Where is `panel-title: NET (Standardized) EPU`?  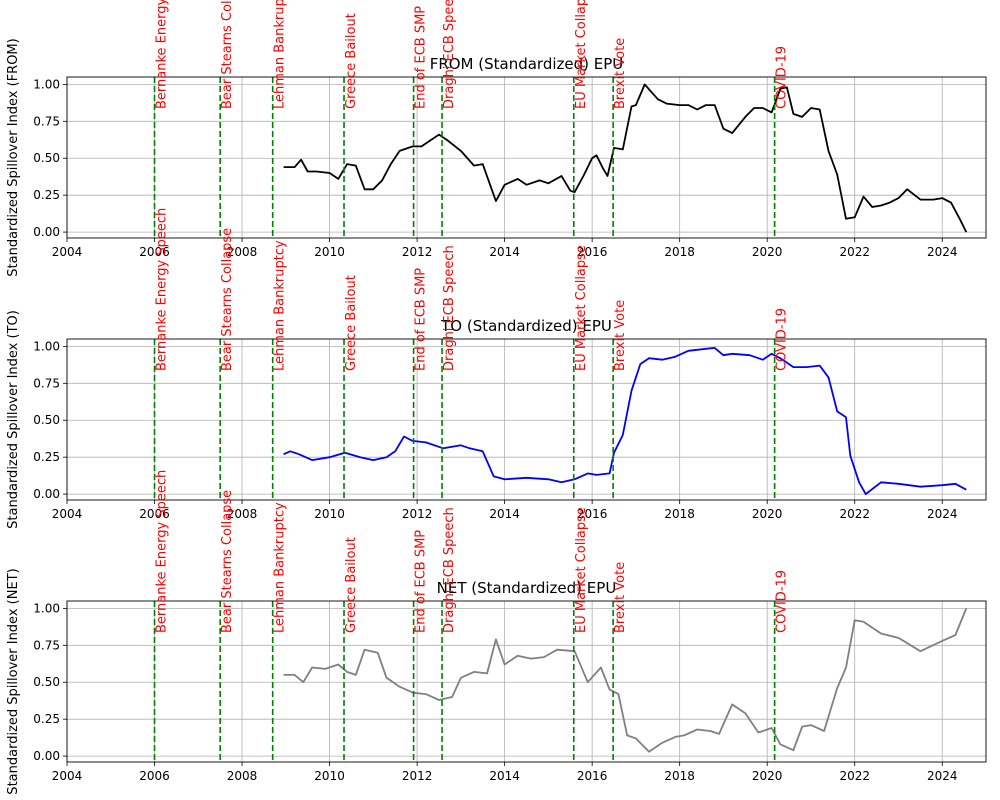
panel-title: NET (Standardized) EPU is located at coordinates (527, 588).